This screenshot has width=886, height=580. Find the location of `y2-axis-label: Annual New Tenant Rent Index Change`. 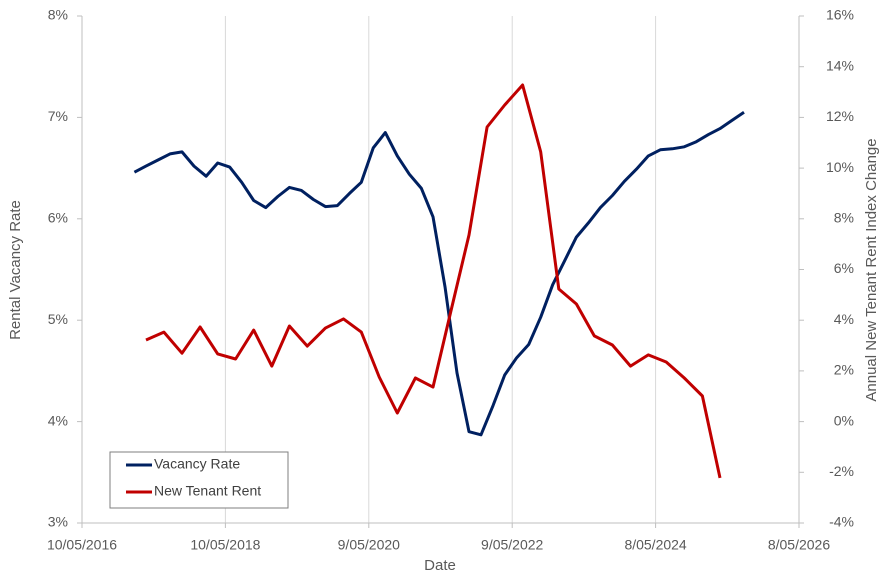

y2-axis-label: Annual New Tenant Rent Index Change is located at coordinates (871, 269).